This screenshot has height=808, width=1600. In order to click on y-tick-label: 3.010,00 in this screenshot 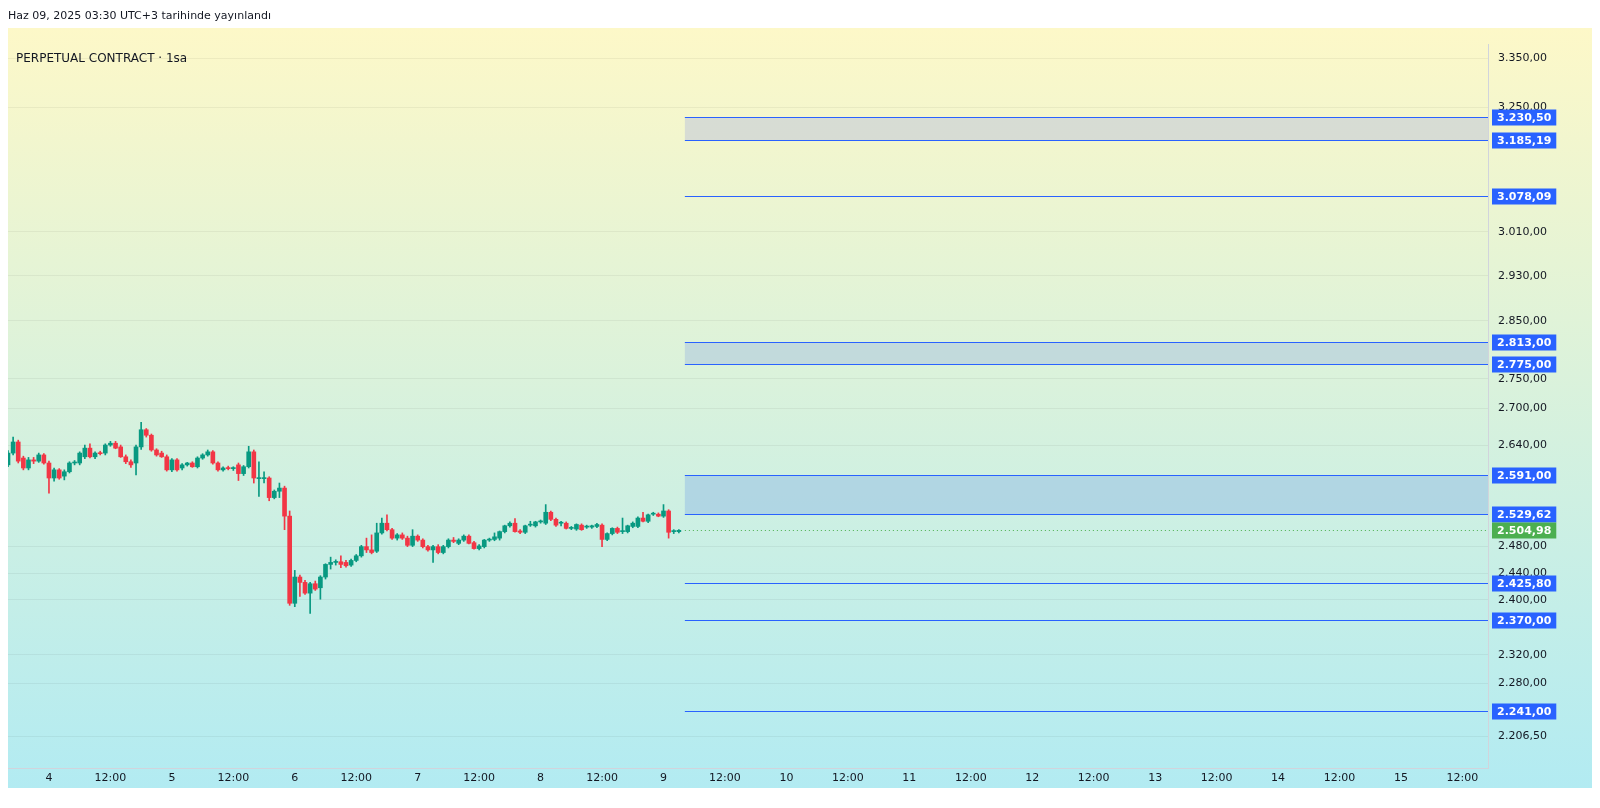, I will do `click(1522, 231)`.